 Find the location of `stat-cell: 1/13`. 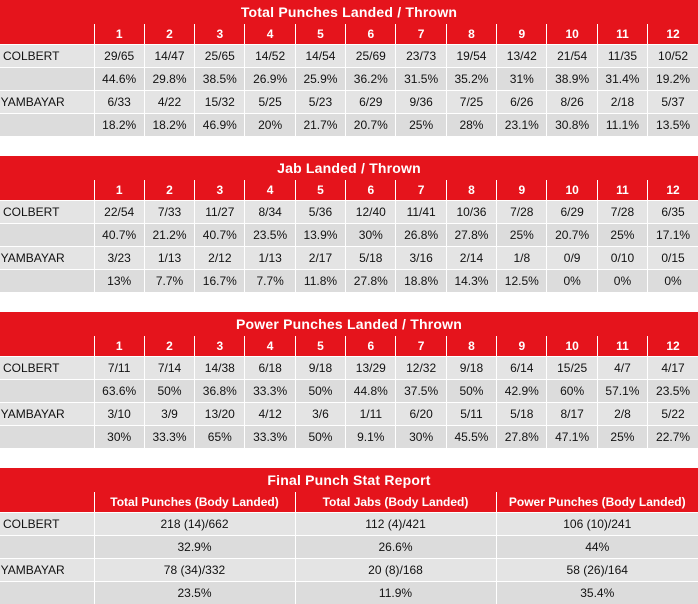

stat-cell: 1/13 is located at coordinates (270, 258).